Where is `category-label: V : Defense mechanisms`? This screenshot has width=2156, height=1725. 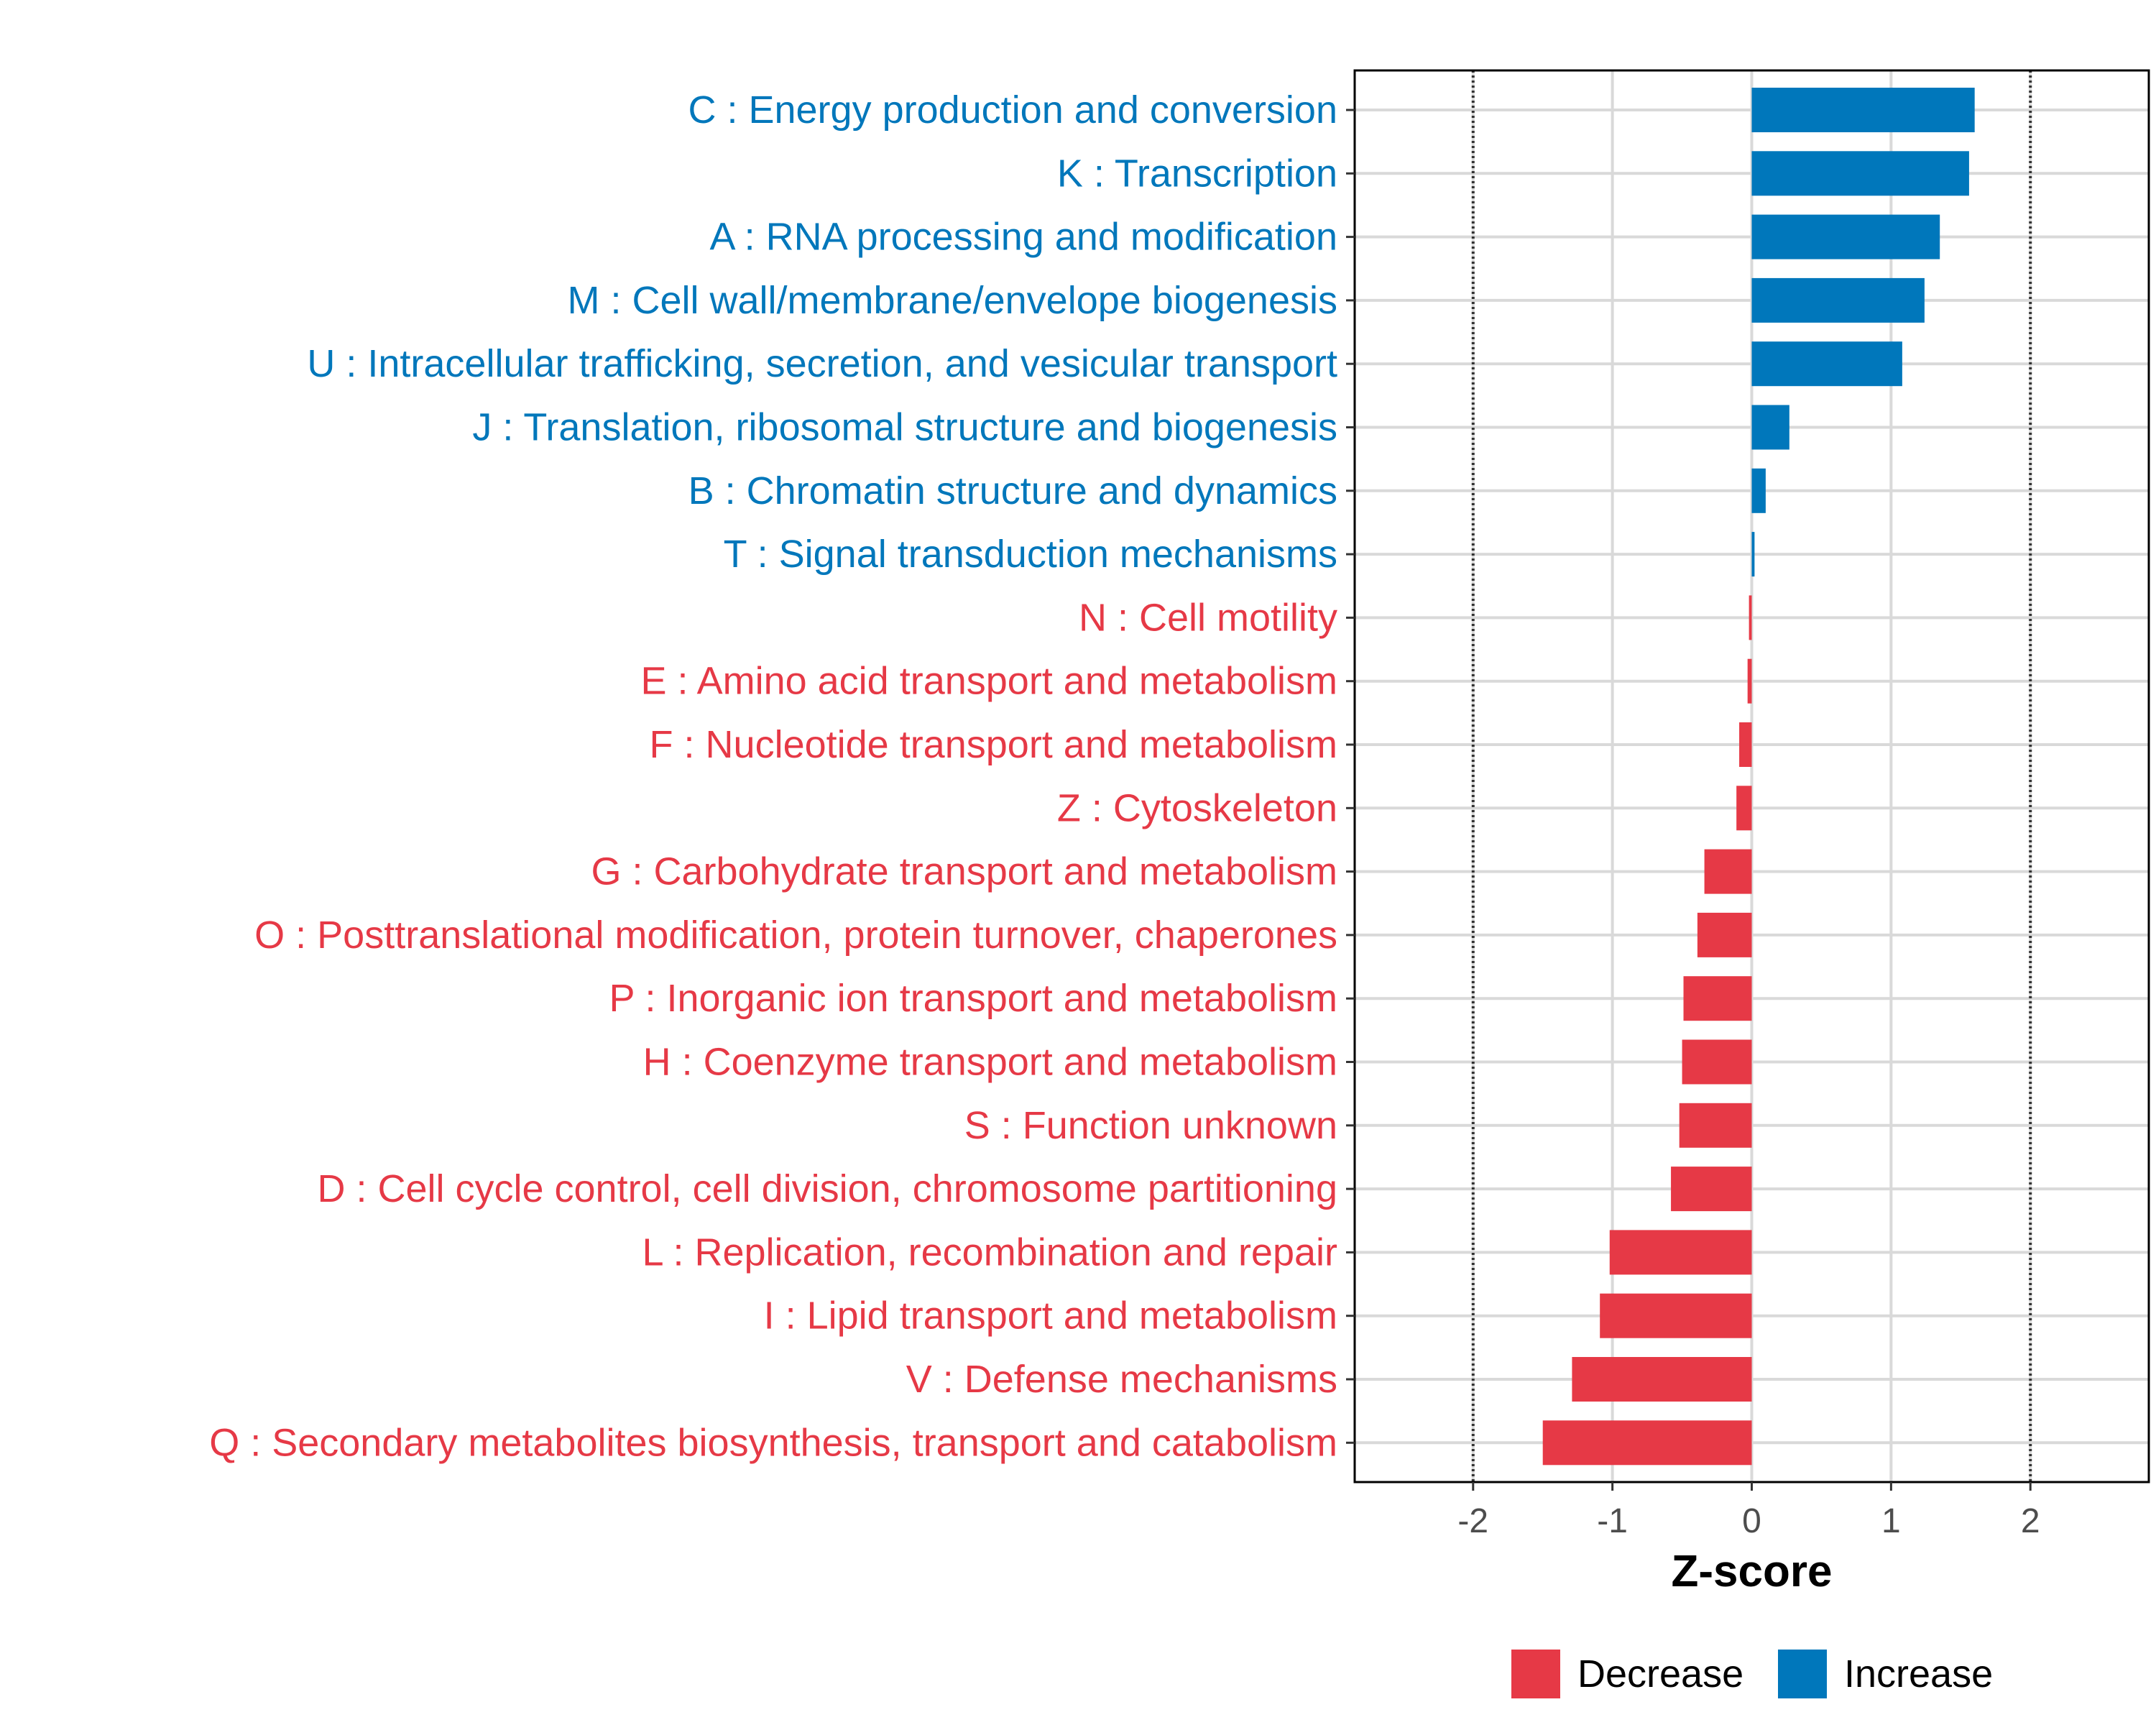 category-label: V : Defense mechanisms is located at coordinates (1121, 1379).